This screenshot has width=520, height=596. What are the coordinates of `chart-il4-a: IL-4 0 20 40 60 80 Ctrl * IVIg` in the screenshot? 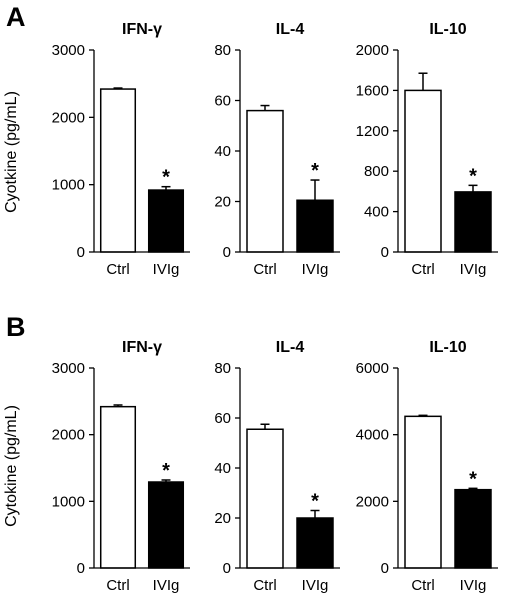 It's located at (277, 149).